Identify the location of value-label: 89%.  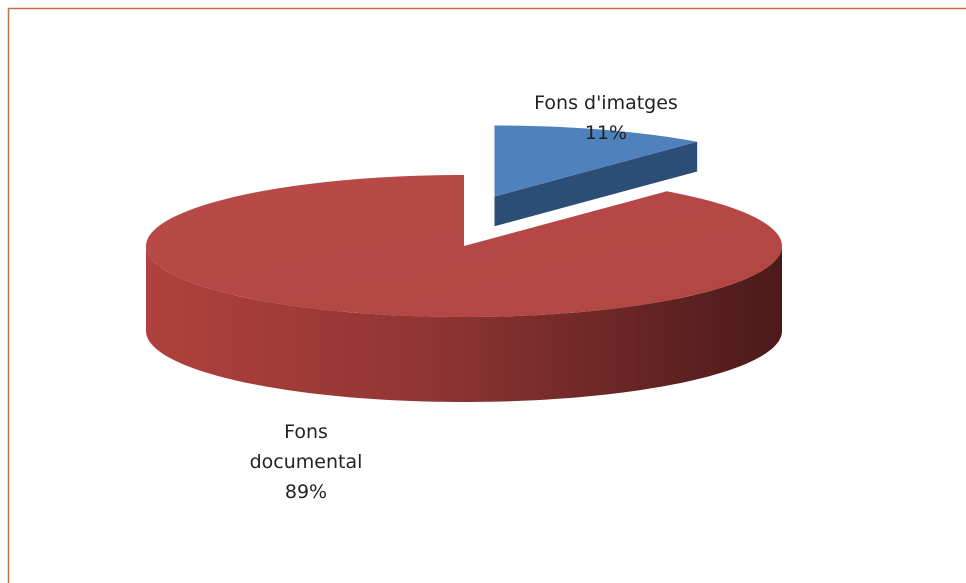
(306, 492).